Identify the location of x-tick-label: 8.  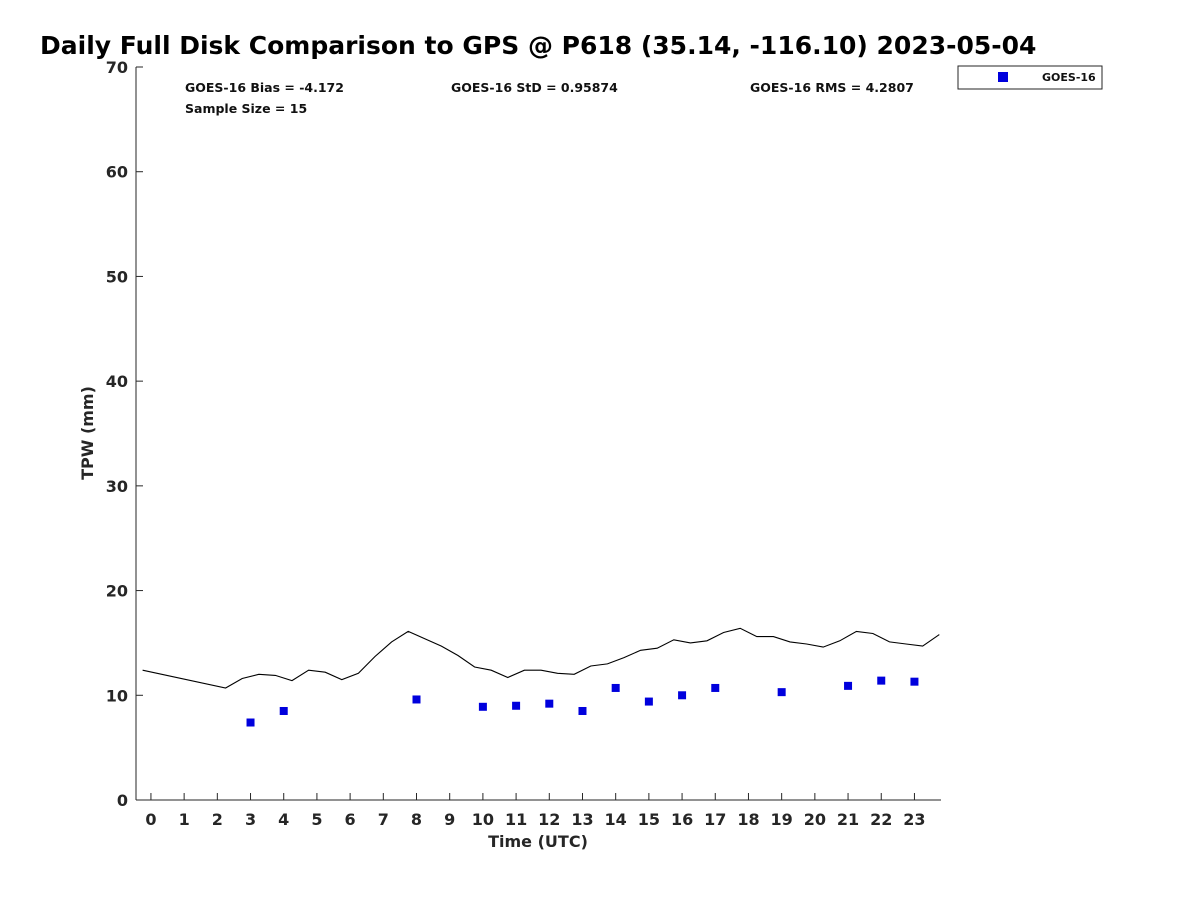
(416, 819).